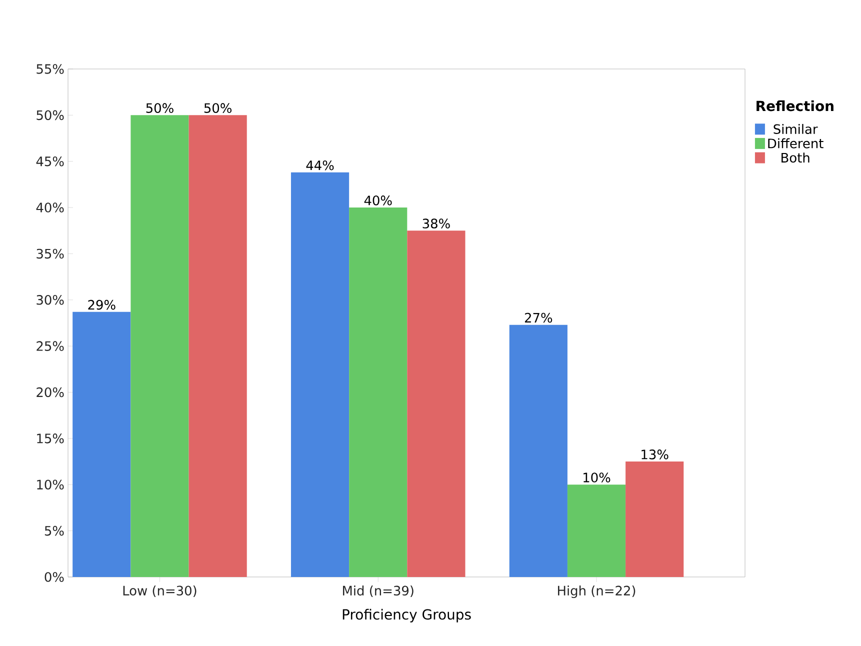 This screenshot has width=861, height=646. Describe the element at coordinates (102, 305) in the screenshot. I see `data-label: 29%` at that location.